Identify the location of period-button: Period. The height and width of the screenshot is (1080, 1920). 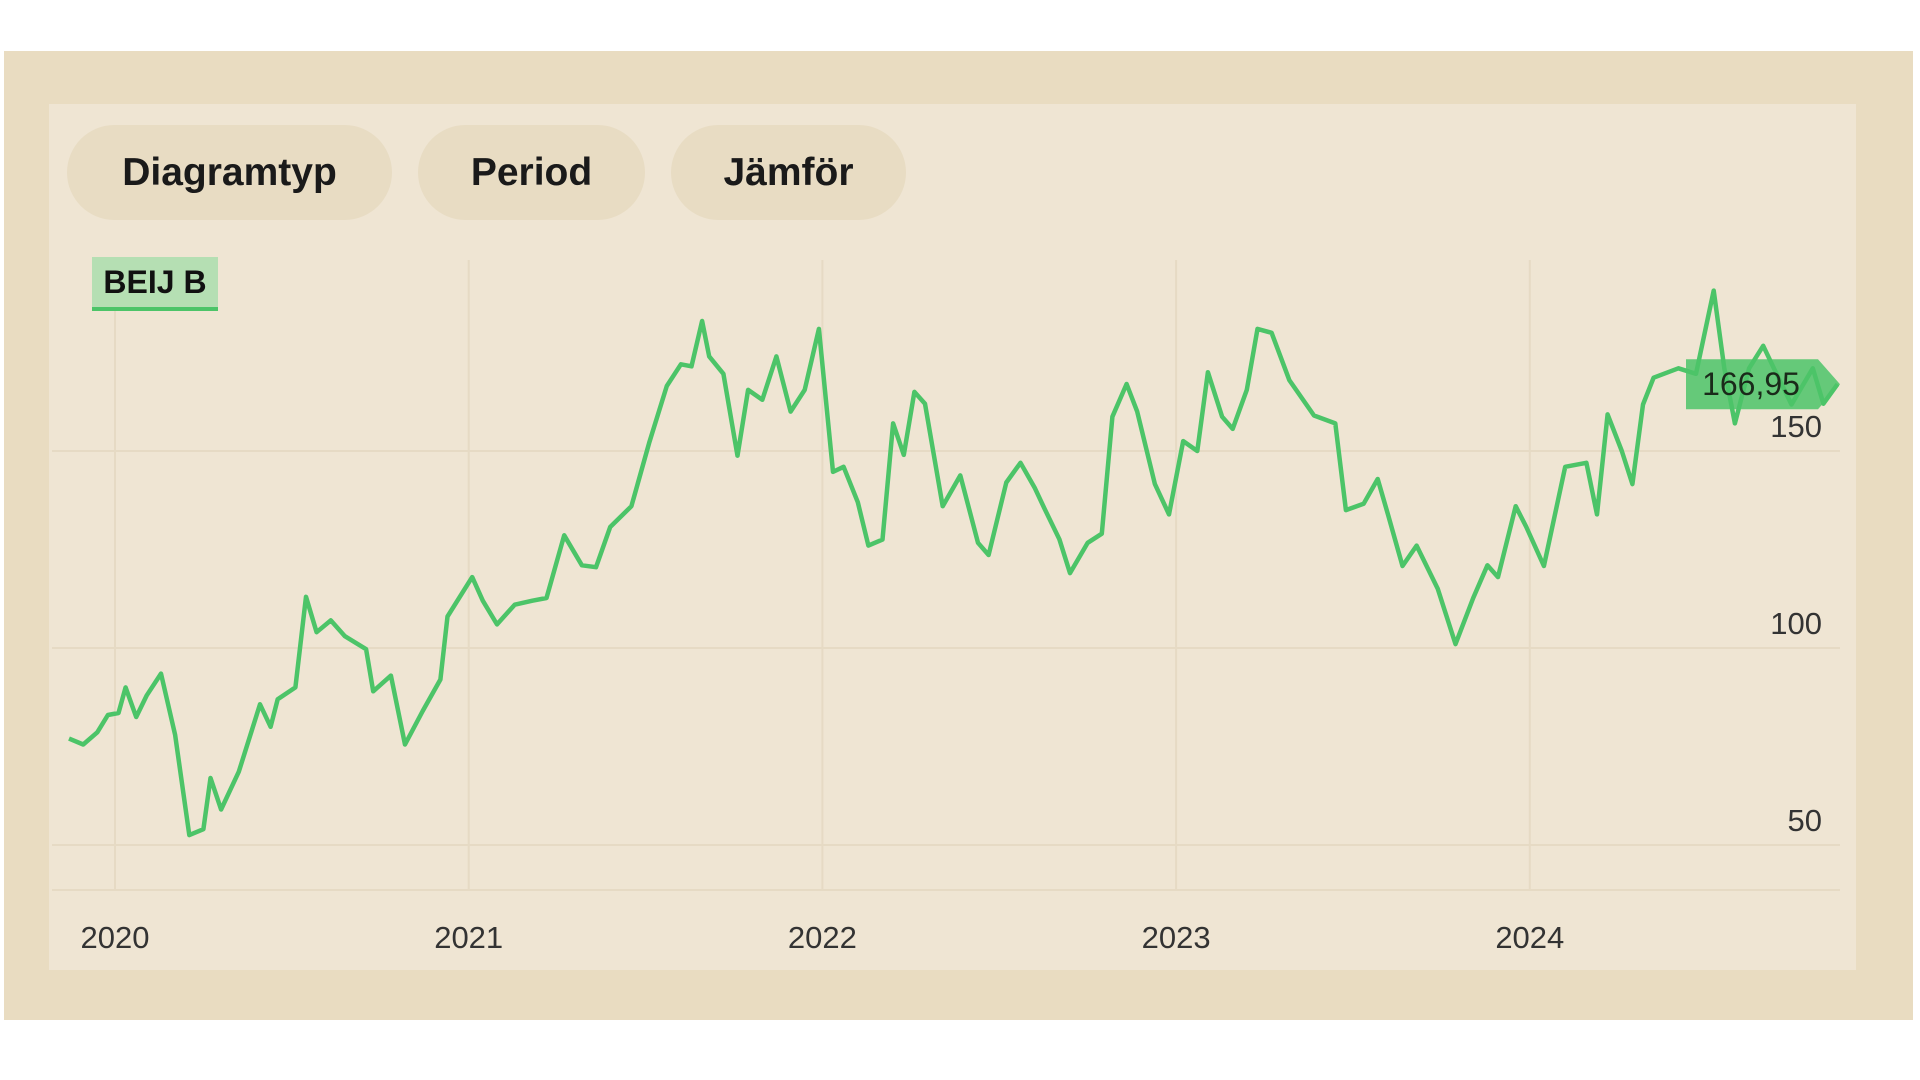
(531, 172).